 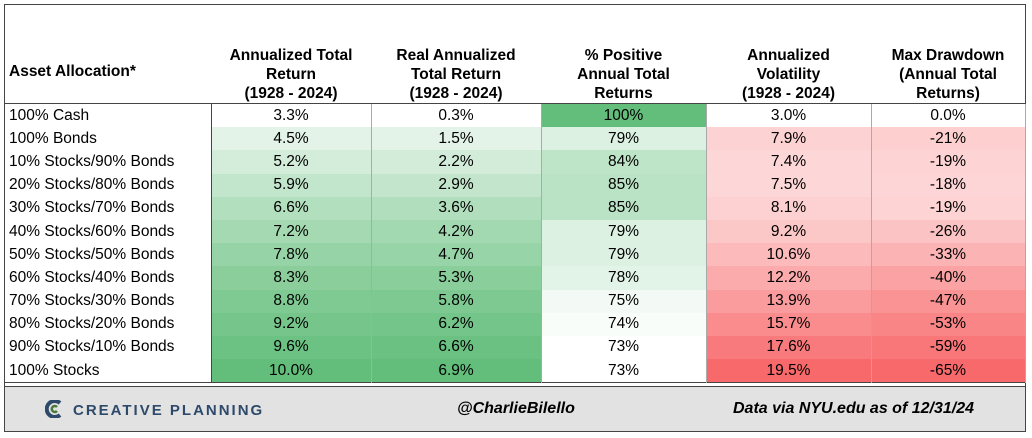 What do you see at coordinates (108, 162) in the screenshot?
I see `row-label: 10% Stocks/90% Bonds` at bounding box center [108, 162].